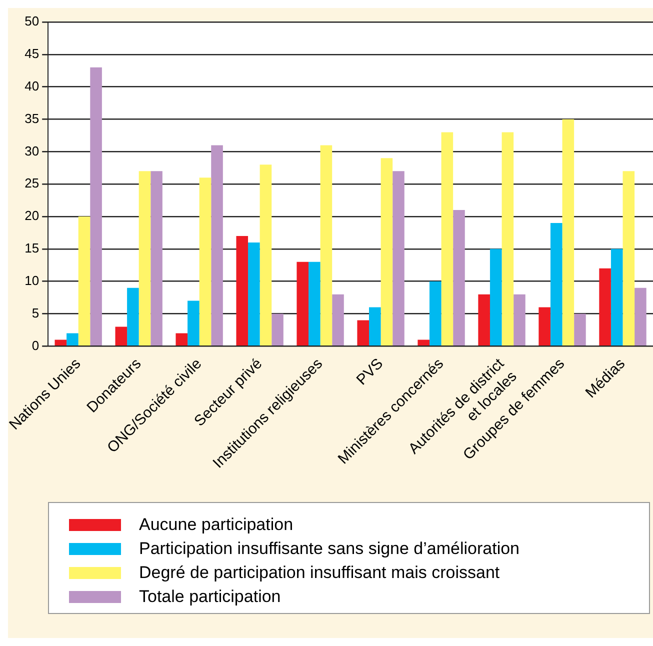  What do you see at coordinates (32, 216) in the screenshot?
I see `y-tick-label: 20` at bounding box center [32, 216].